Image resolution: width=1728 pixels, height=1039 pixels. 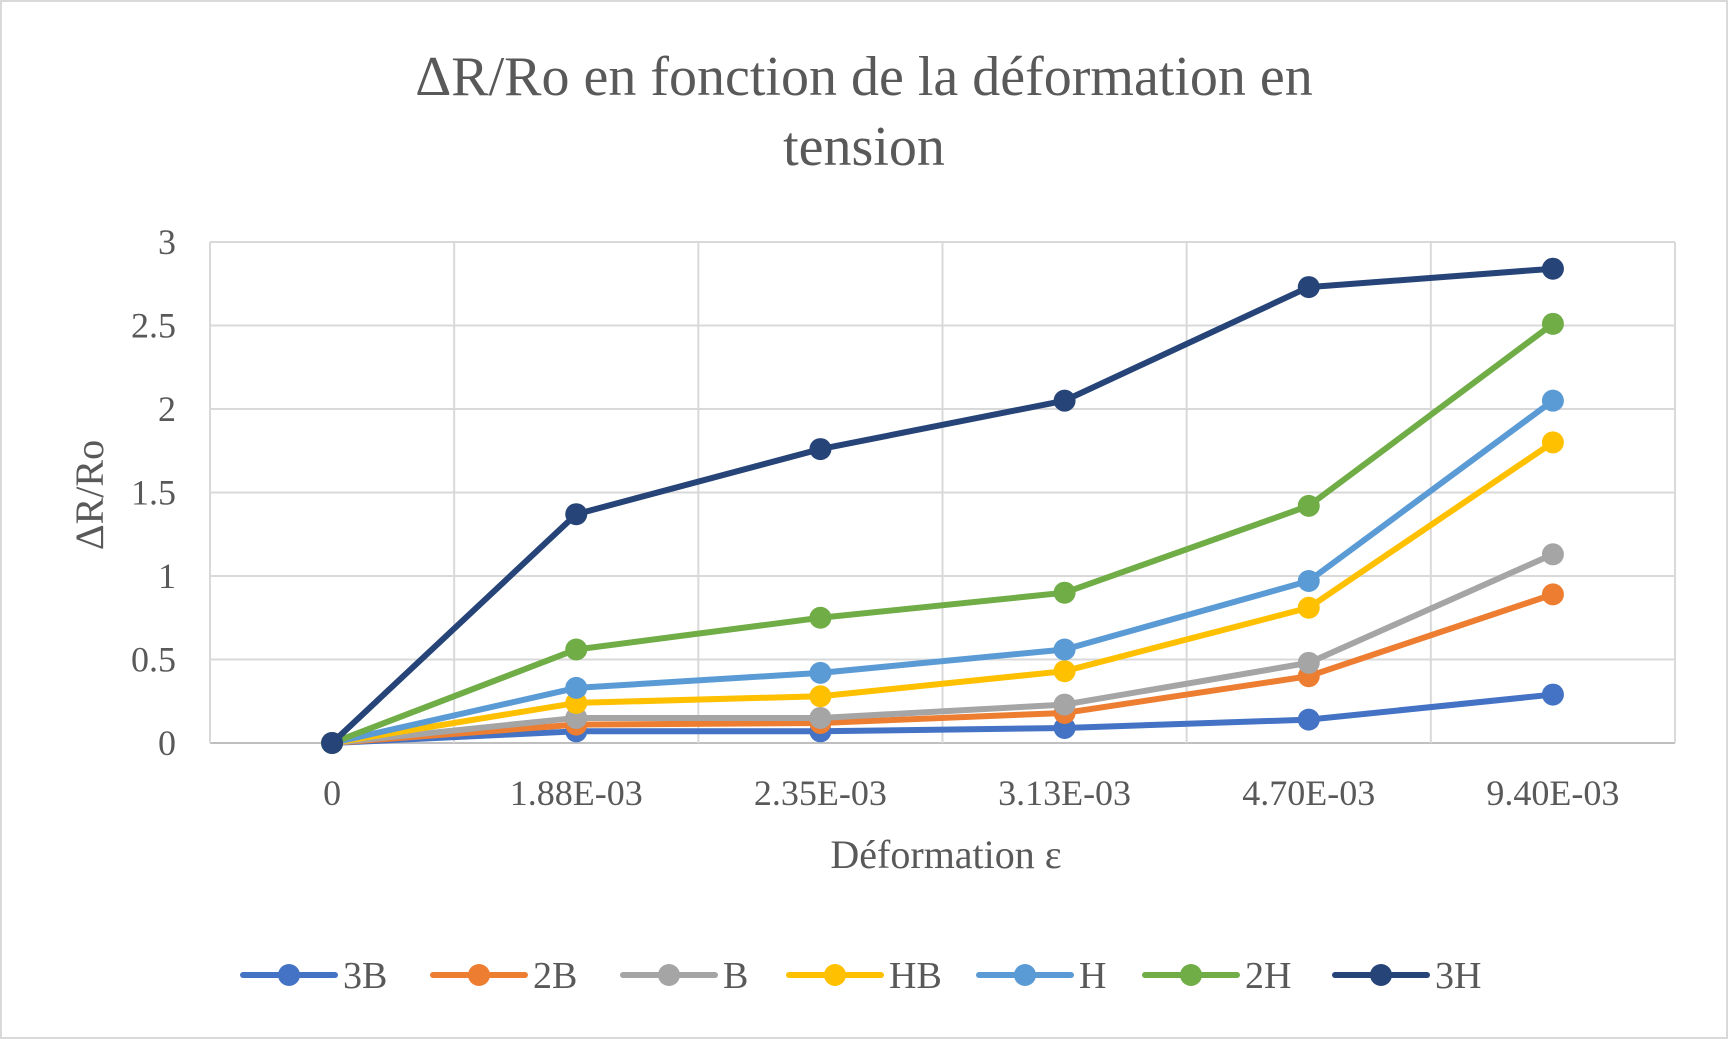 What do you see at coordinates (735, 976) in the screenshot?
I see `legend-label: B` at bounding box center [735, 976].